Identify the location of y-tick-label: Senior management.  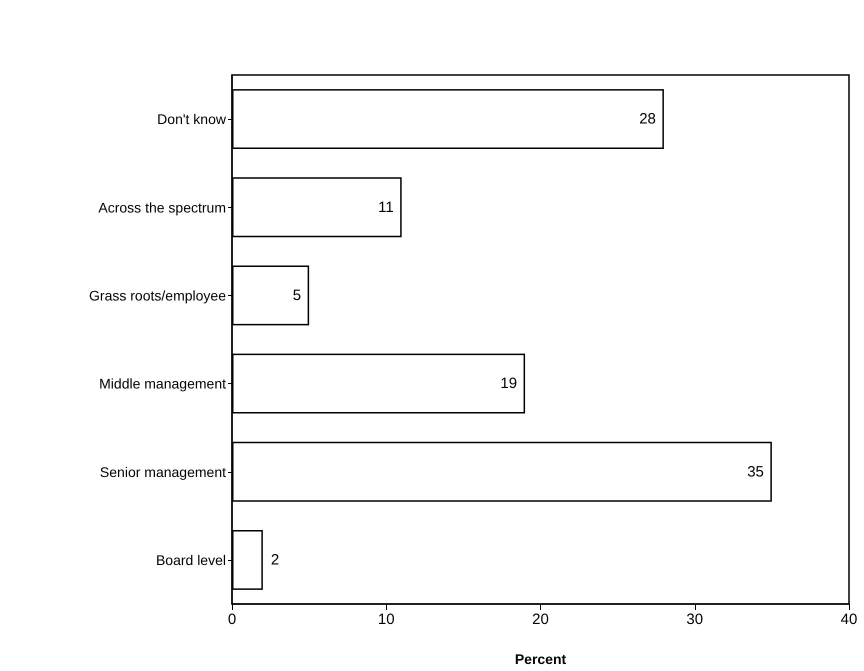
(163, 472).